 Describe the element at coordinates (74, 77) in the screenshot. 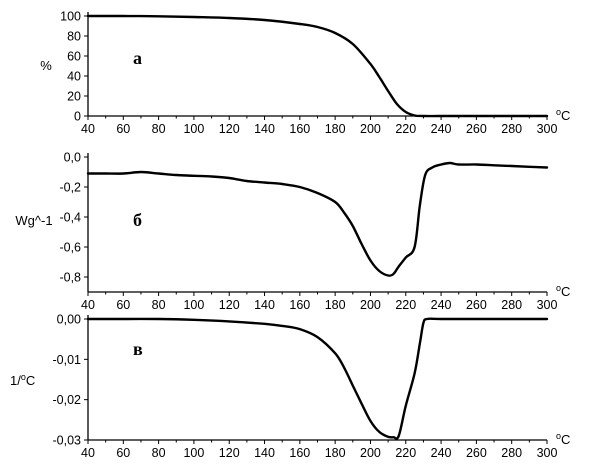

I see `y-tick-label: 40` at that location.